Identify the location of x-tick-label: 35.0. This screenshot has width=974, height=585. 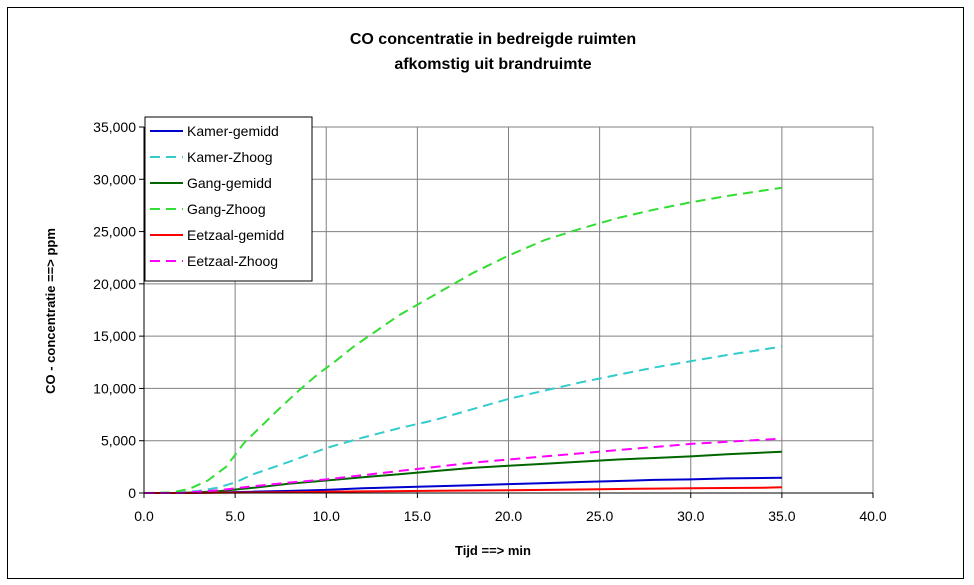
(781, 516).